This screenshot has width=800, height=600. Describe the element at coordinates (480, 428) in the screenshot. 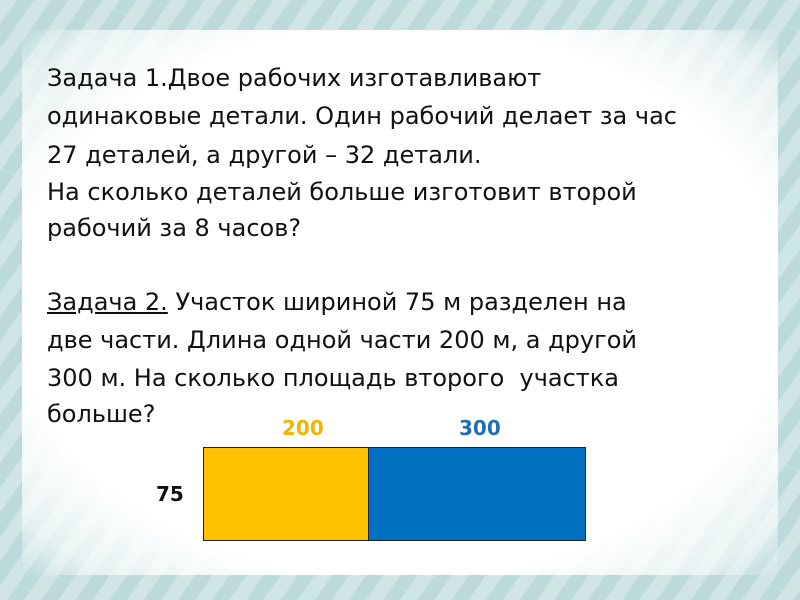

I see `length-label: 300` at that location.